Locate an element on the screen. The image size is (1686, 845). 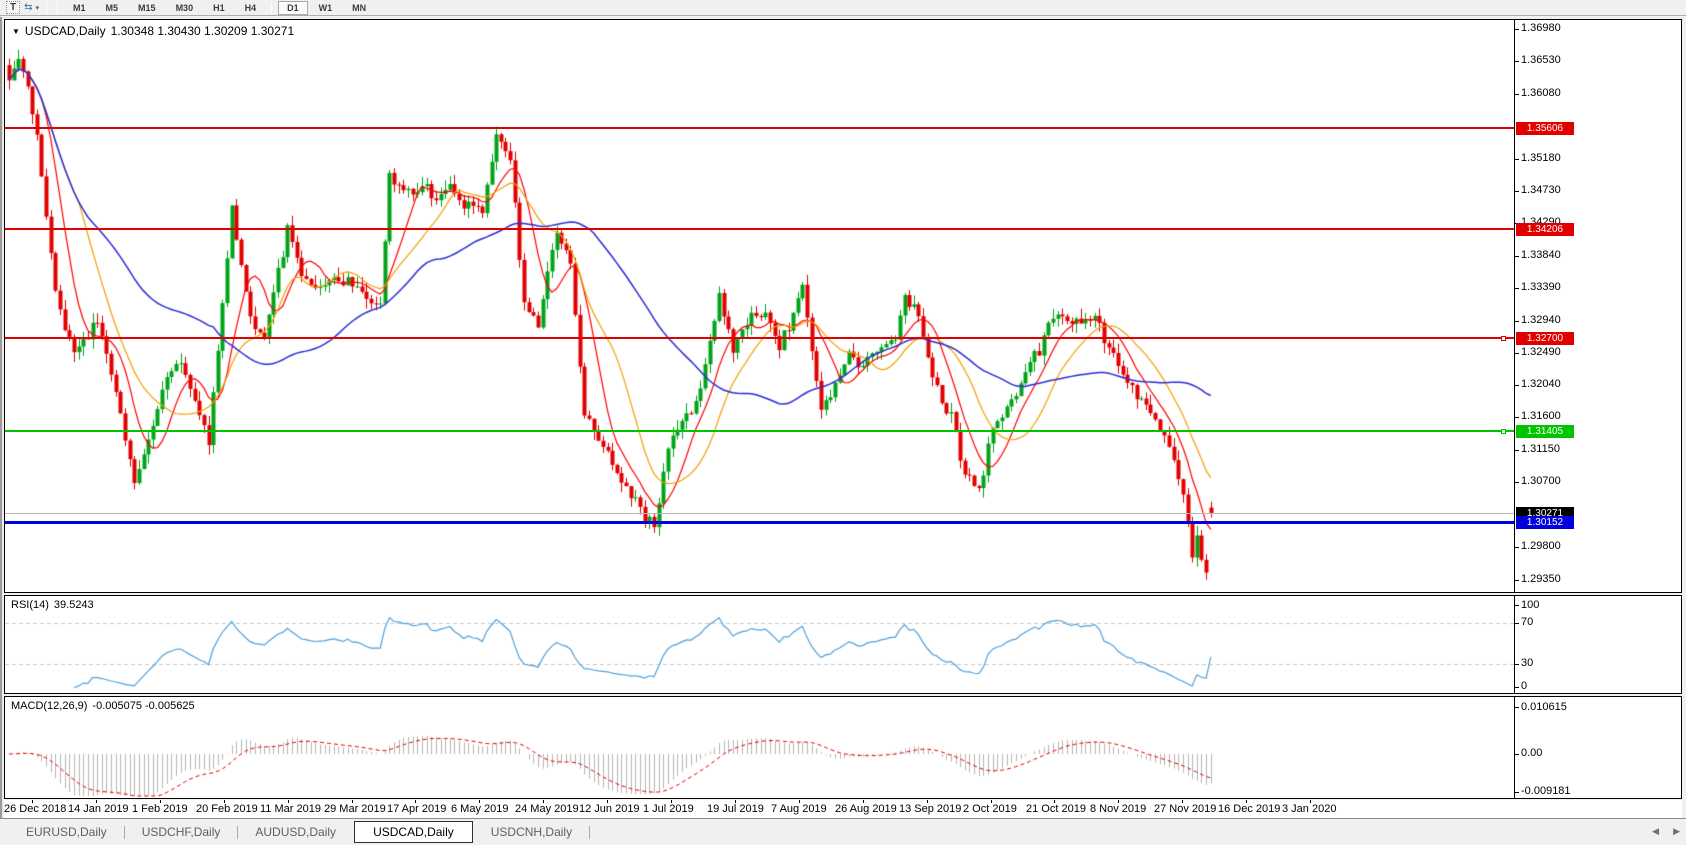
indicator-tick-label: 30 is located at coordinates (1527, 663).